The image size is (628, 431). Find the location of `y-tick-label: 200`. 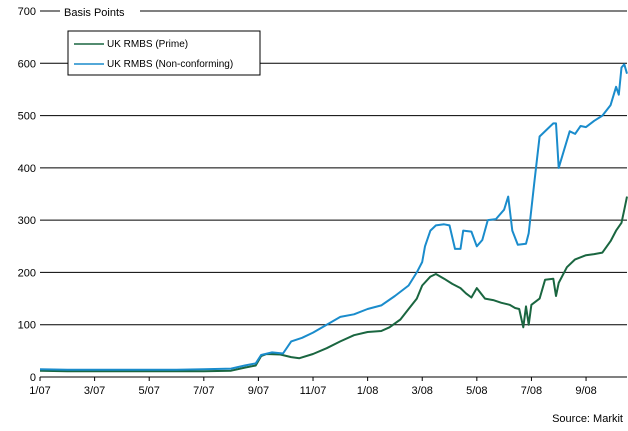

y-tick-label: 200 is located at coordinates (27, 273).